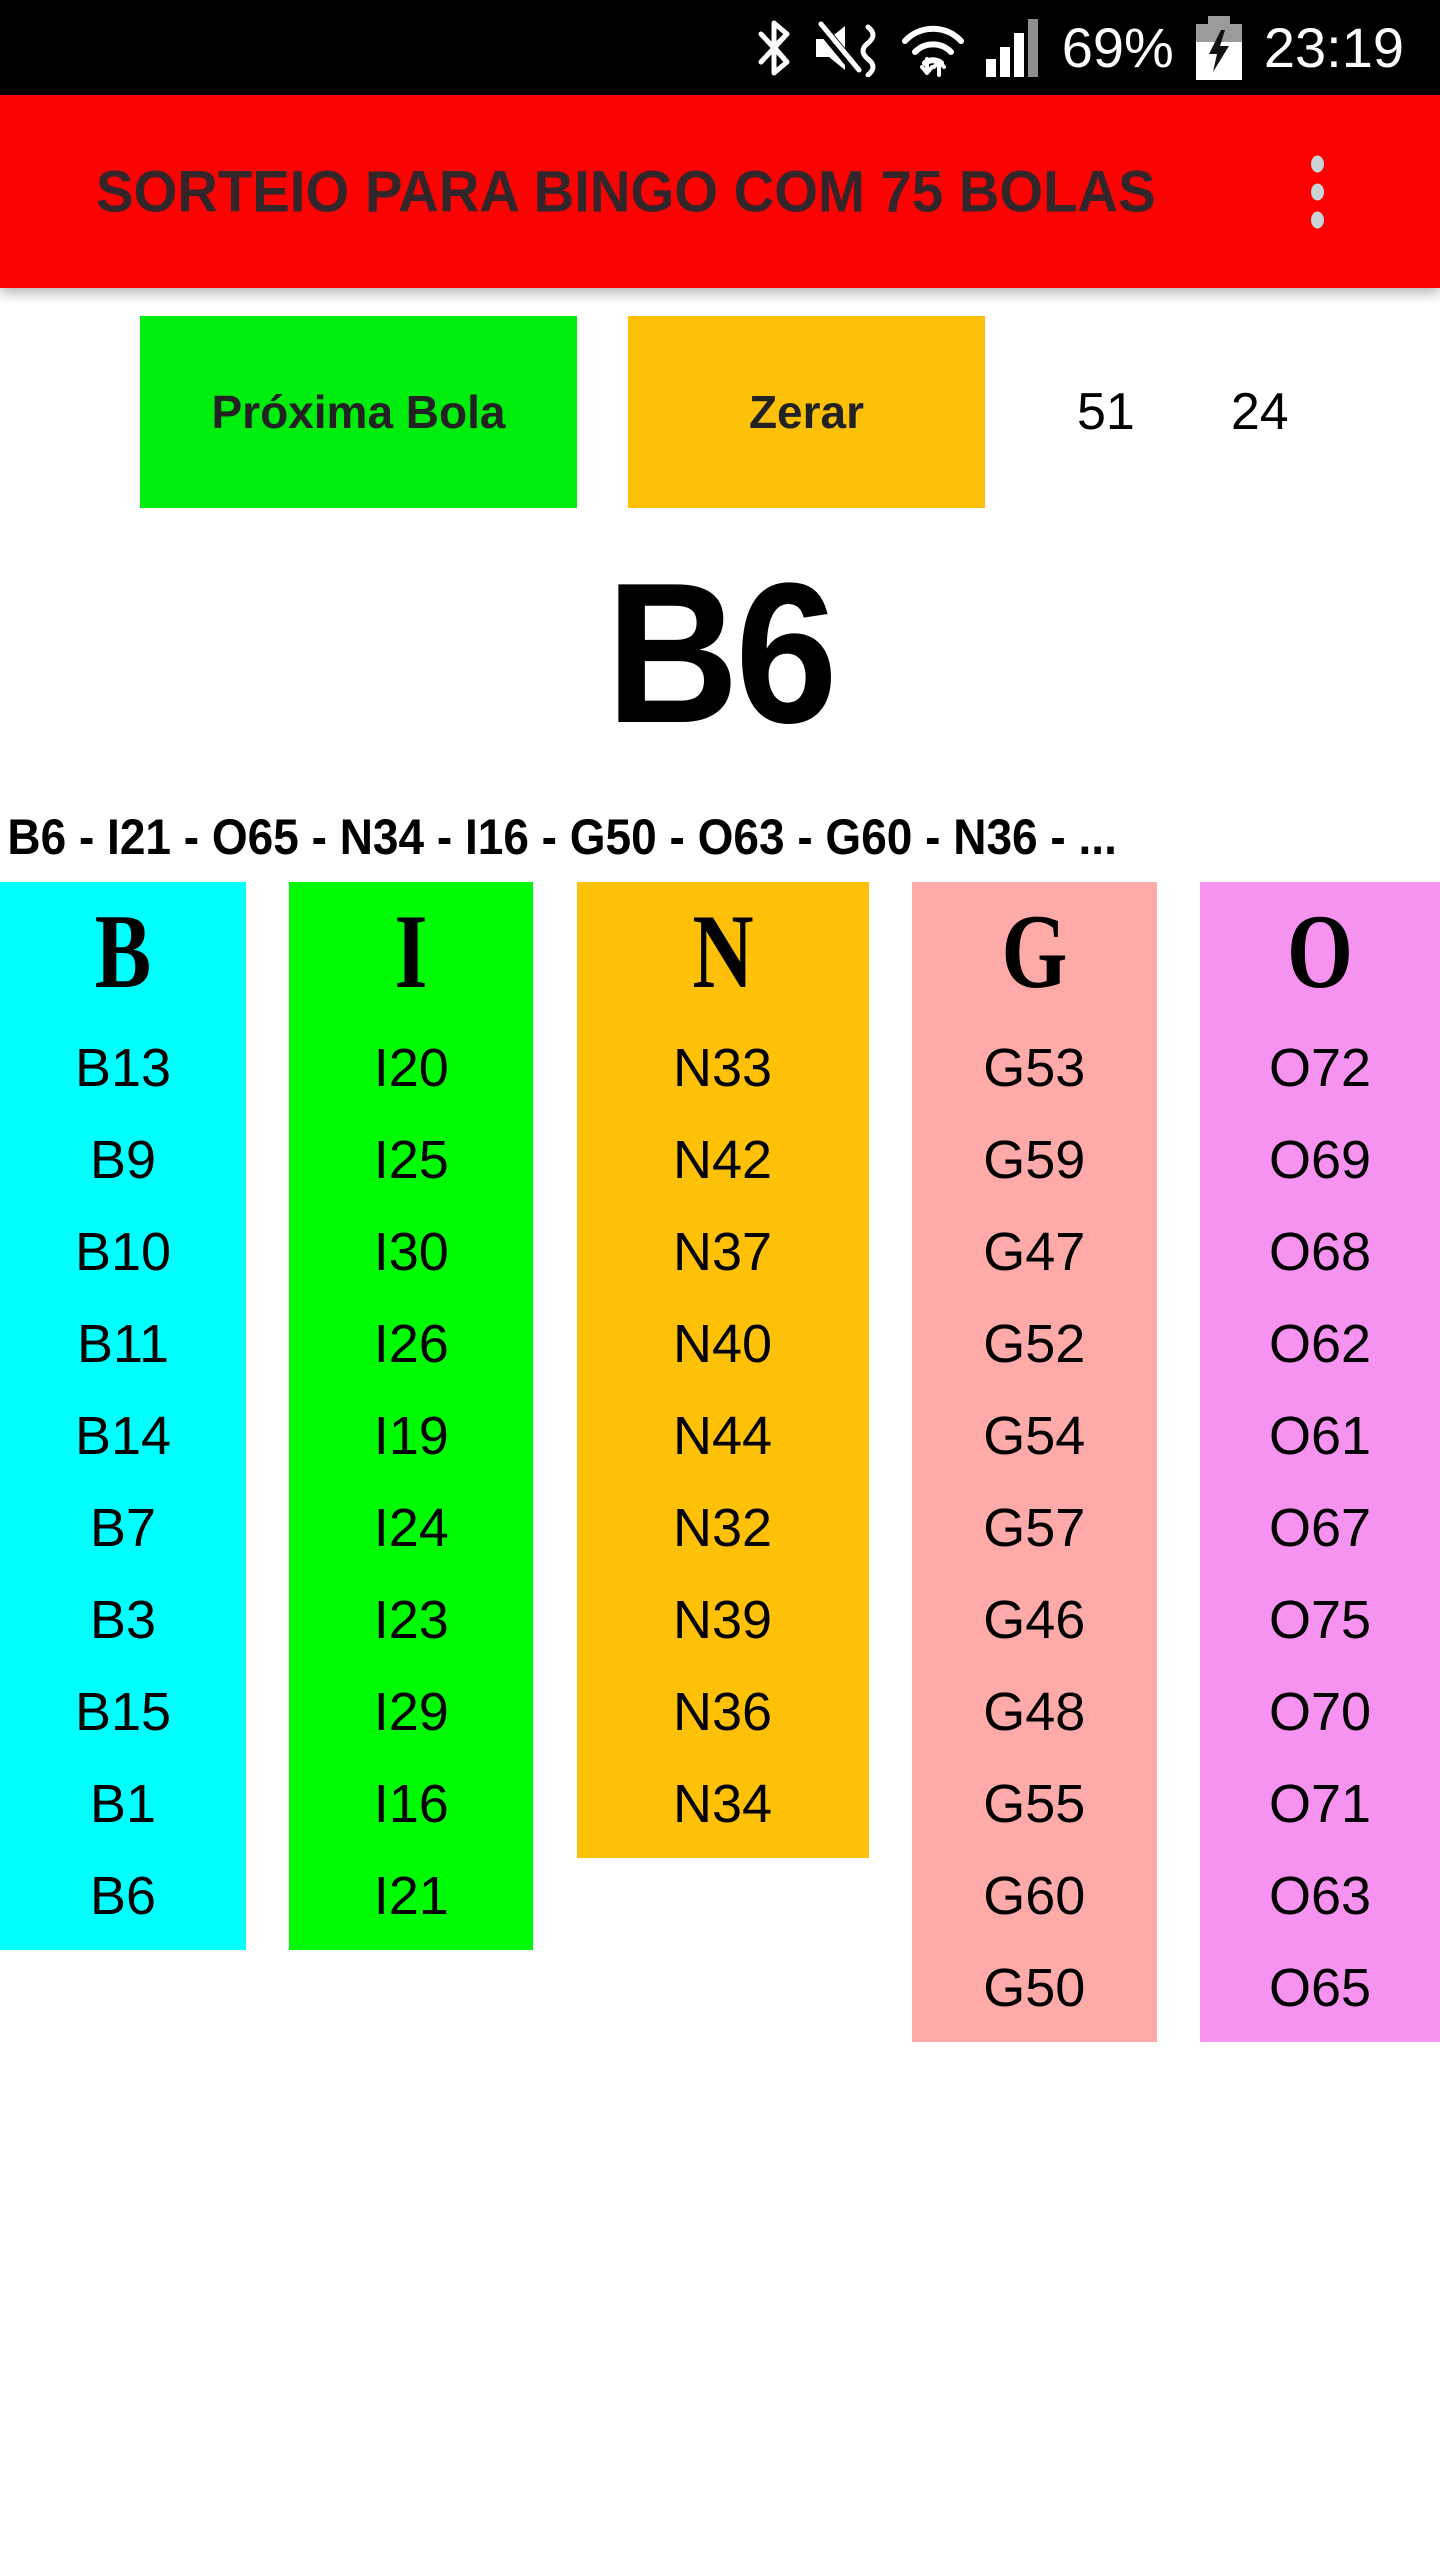  What do you see at coordinates (1320, 951) in the screenshot?
I see `column-header-O: O` at bounding box center [1320, 951].